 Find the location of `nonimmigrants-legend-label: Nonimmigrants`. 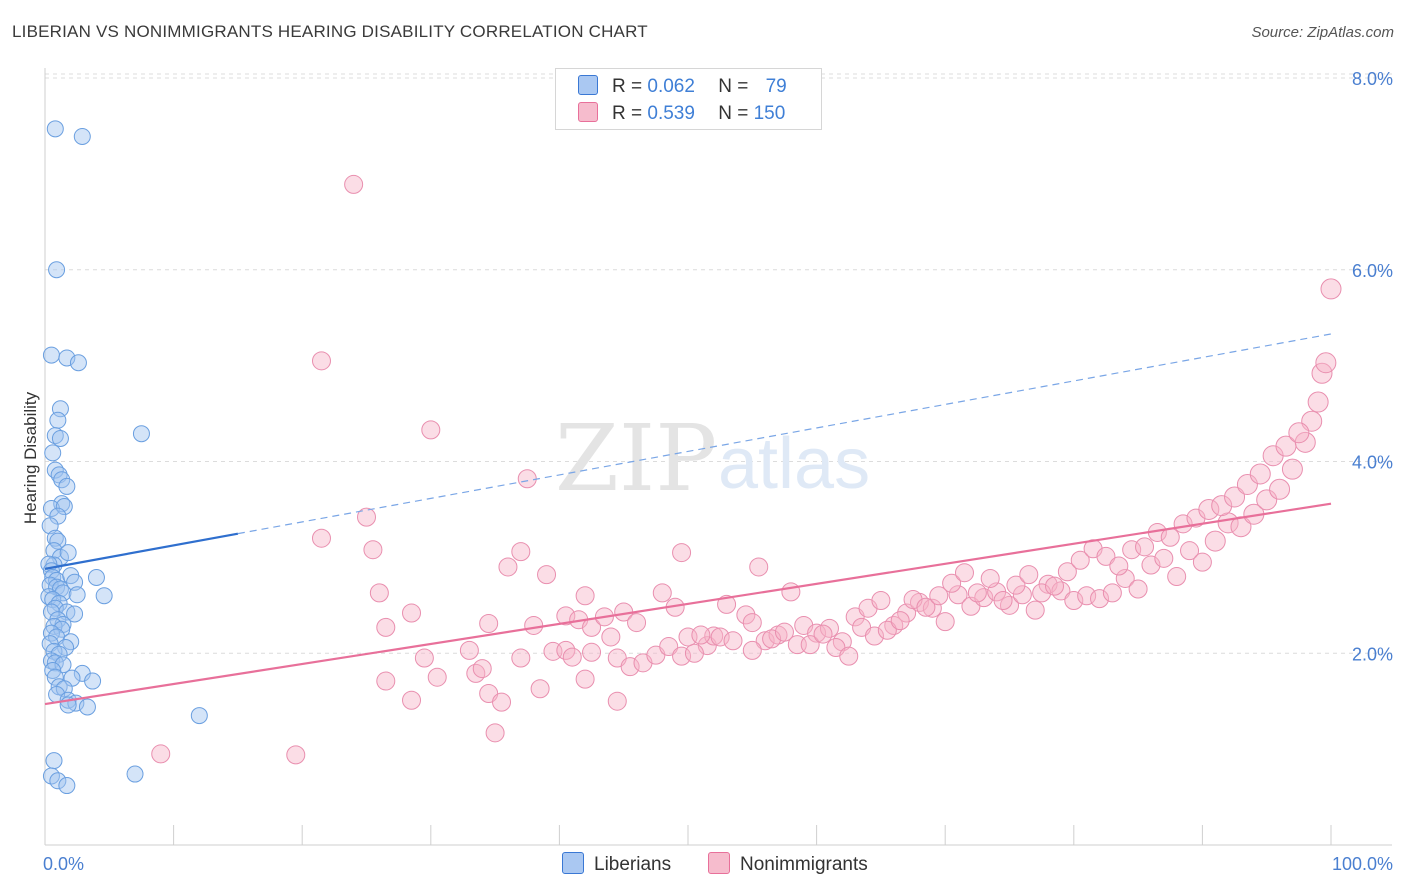

nonimmigrants-legend-label: Nonimmigrants is located at coordinates (804, 864).